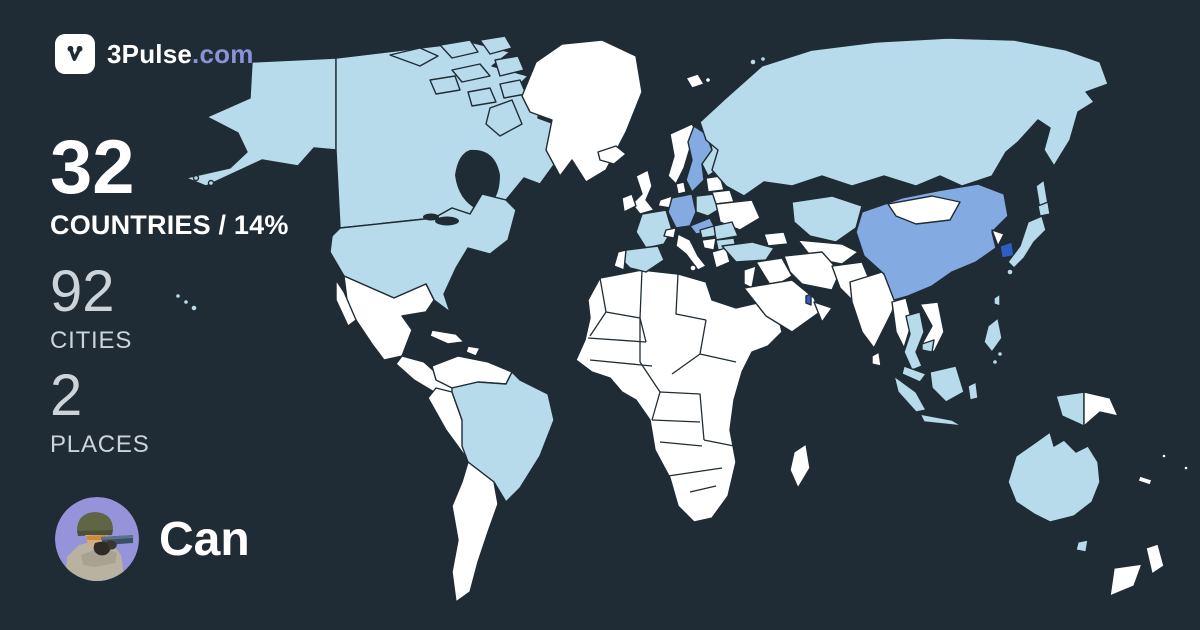 This screenshot has width=1200, height=630. What do you see at coordinates (92, 167) in the screenshot?
I see `countries-value: 32` at bounding box center [92, 167].